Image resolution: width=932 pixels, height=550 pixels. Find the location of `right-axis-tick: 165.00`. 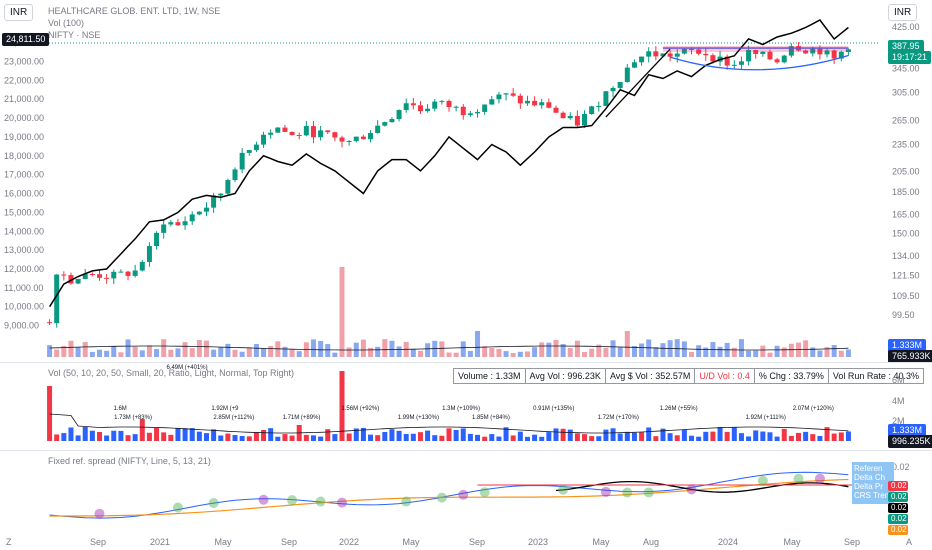

right-axis-tick: 165.00 is located at coordinates (906, 215).